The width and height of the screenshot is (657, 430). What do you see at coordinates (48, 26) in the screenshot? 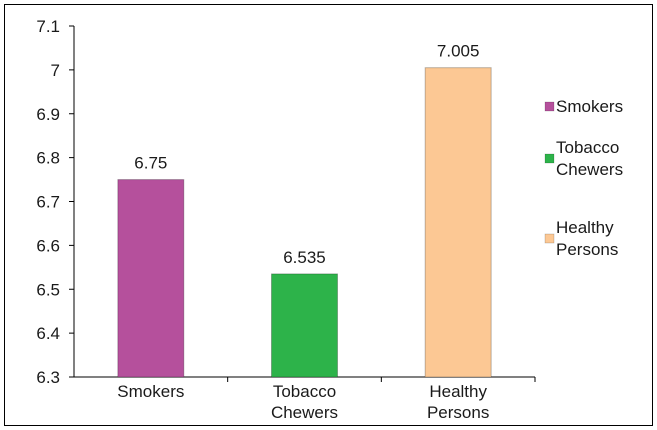
I see `y-tick-label: 7.1` at bounding box center [48, 26].